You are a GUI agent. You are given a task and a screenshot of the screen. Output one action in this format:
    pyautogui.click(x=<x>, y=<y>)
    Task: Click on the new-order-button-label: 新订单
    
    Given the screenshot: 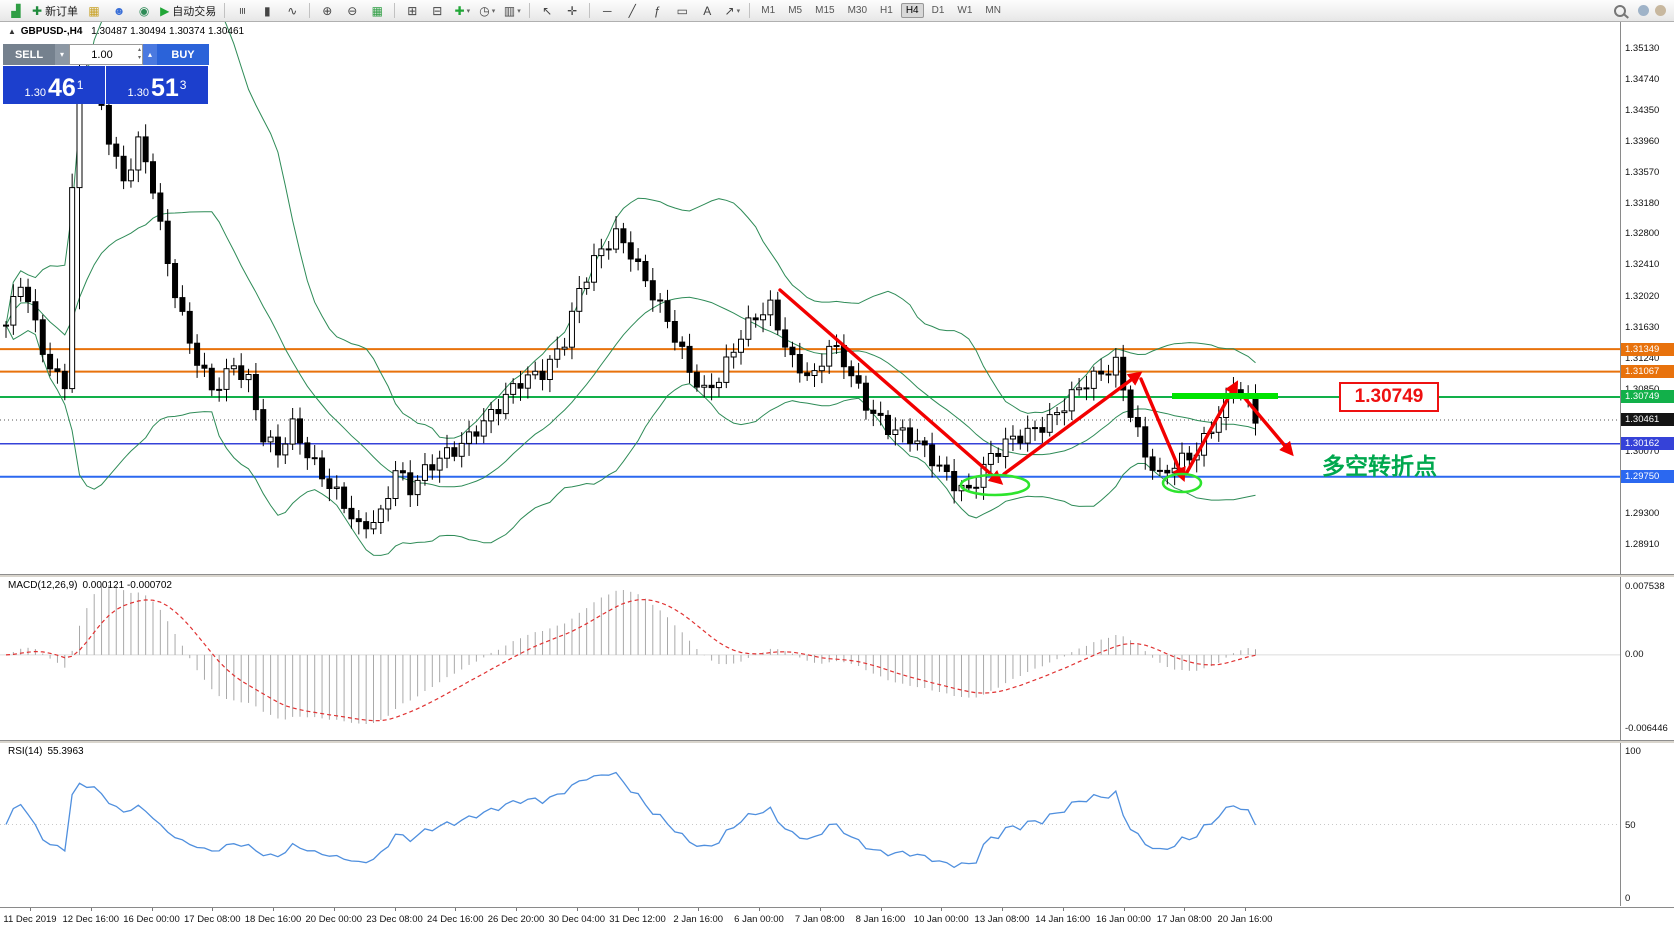 What is the action you would take?
    pyautogui.click(x=62, y=11)
    